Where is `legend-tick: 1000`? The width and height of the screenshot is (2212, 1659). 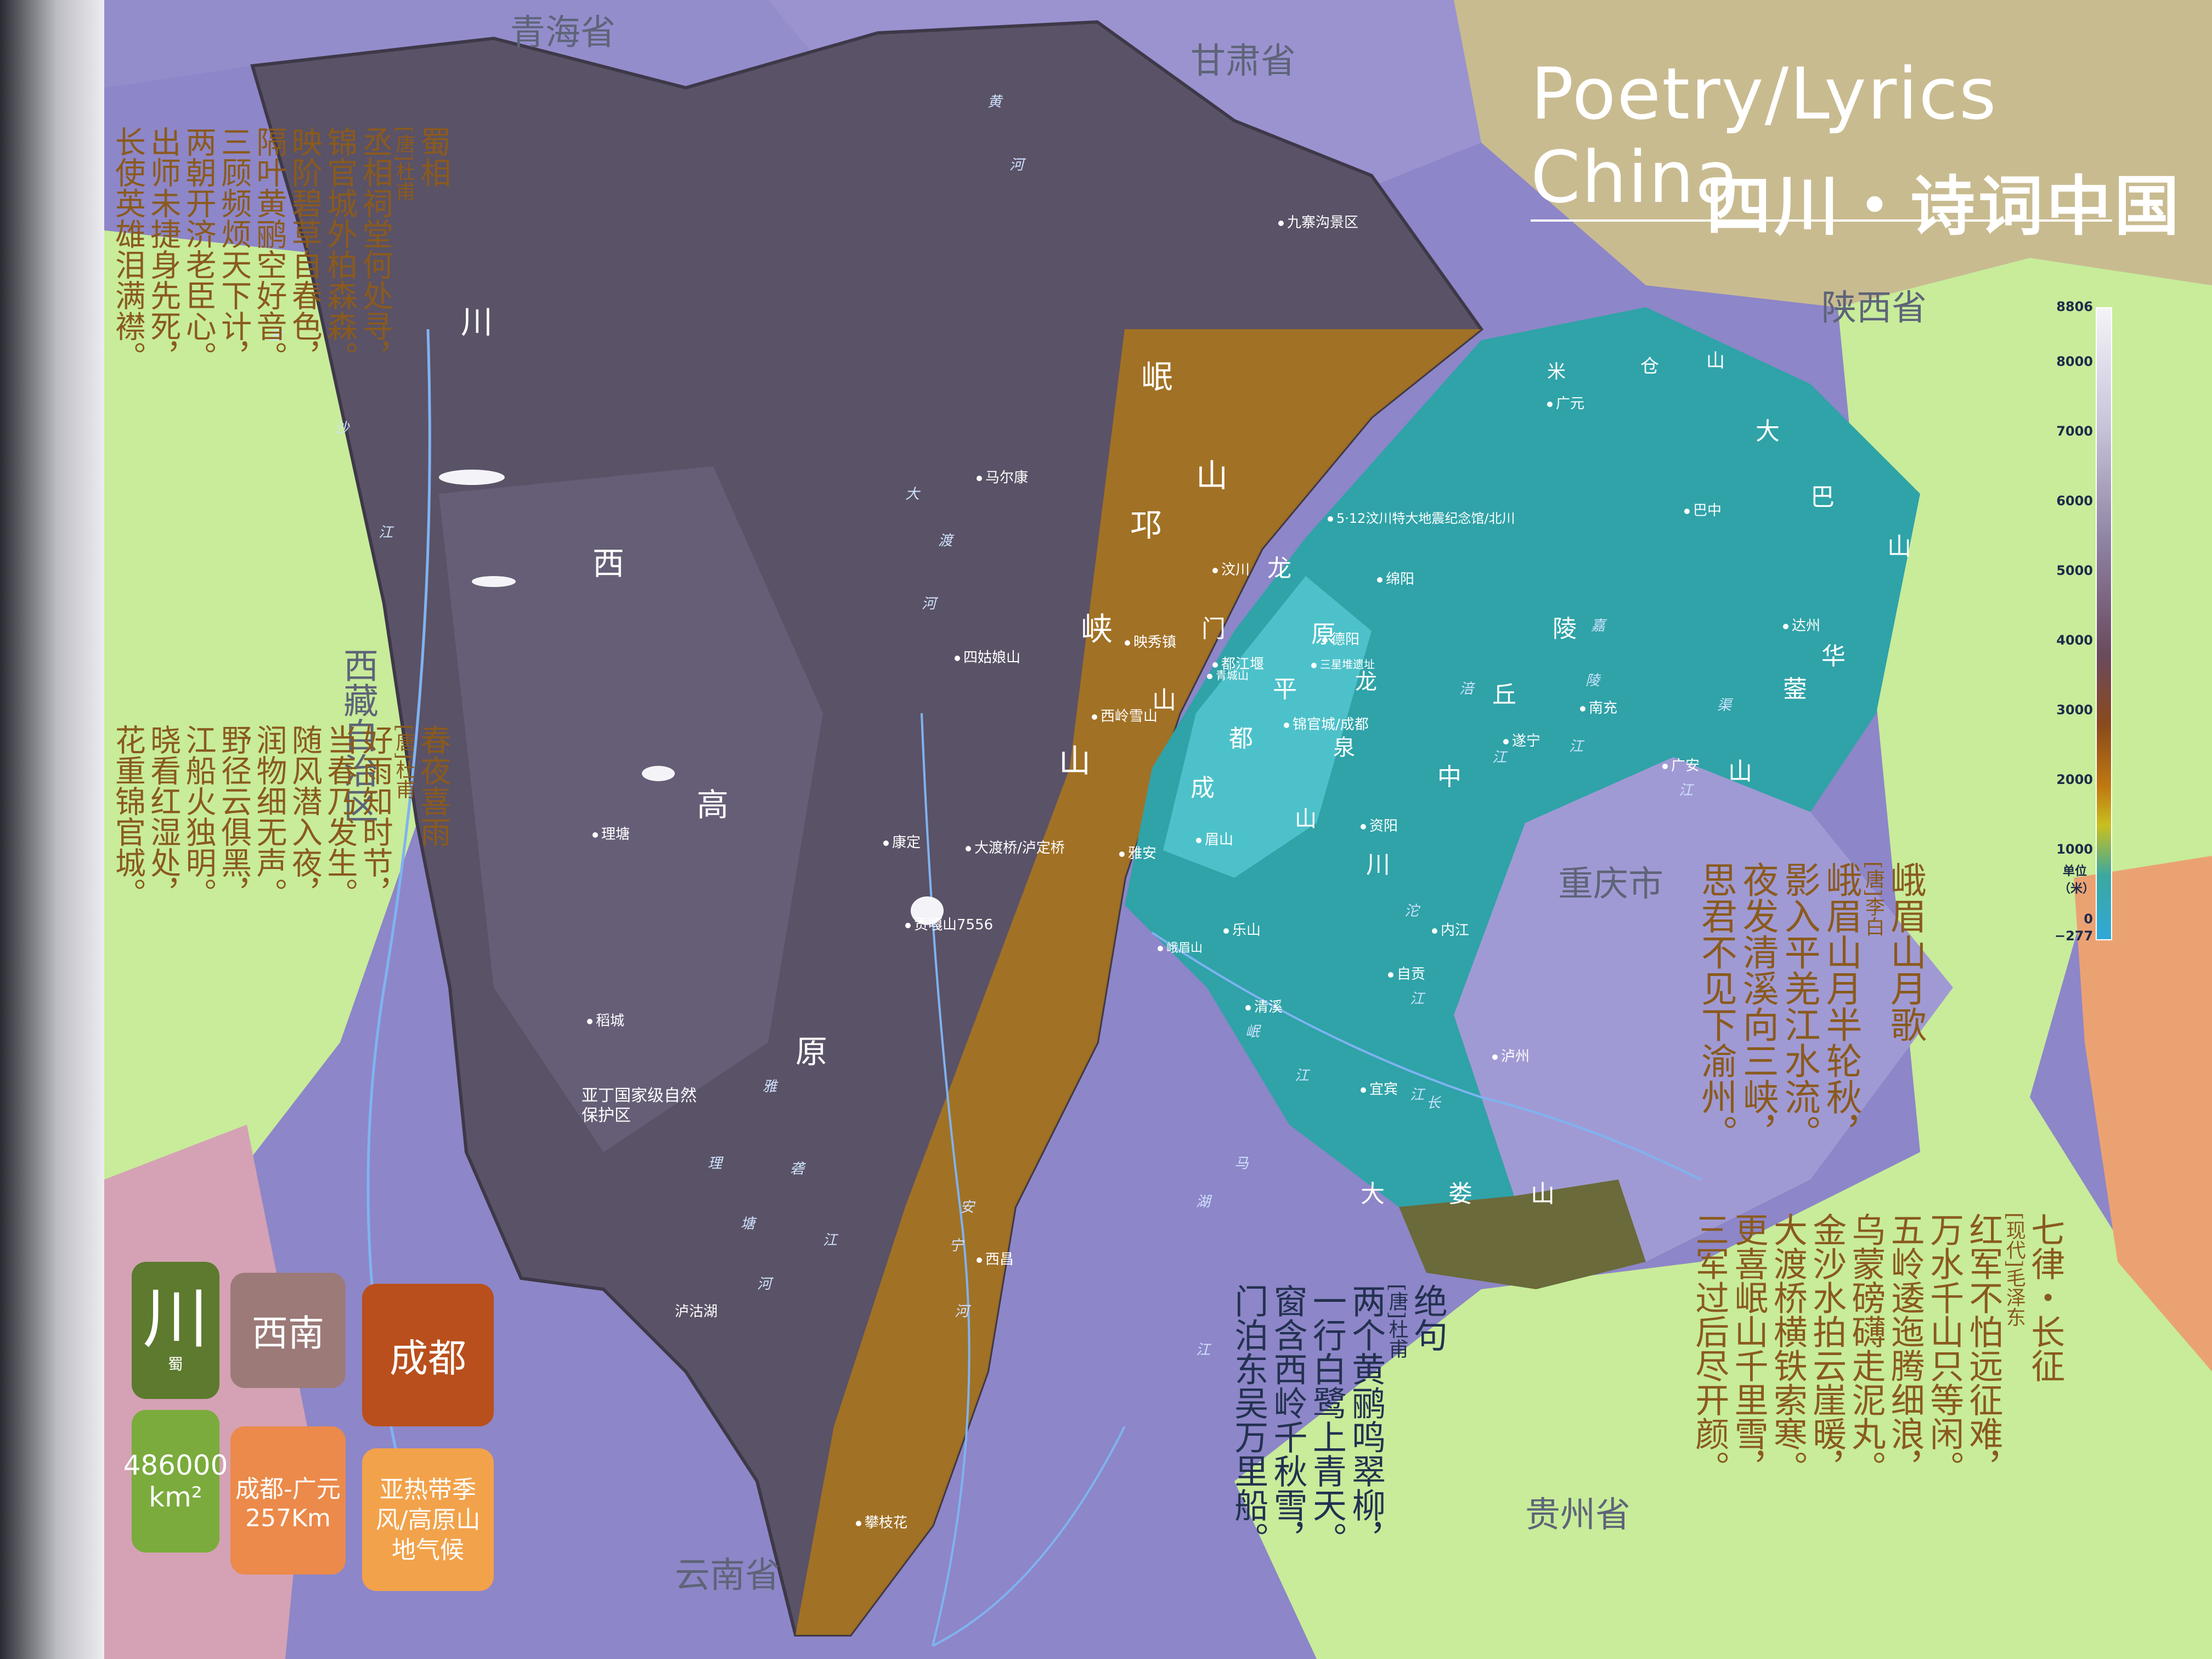
legend-tick: 1000 is located at coordinates (2074, 849).